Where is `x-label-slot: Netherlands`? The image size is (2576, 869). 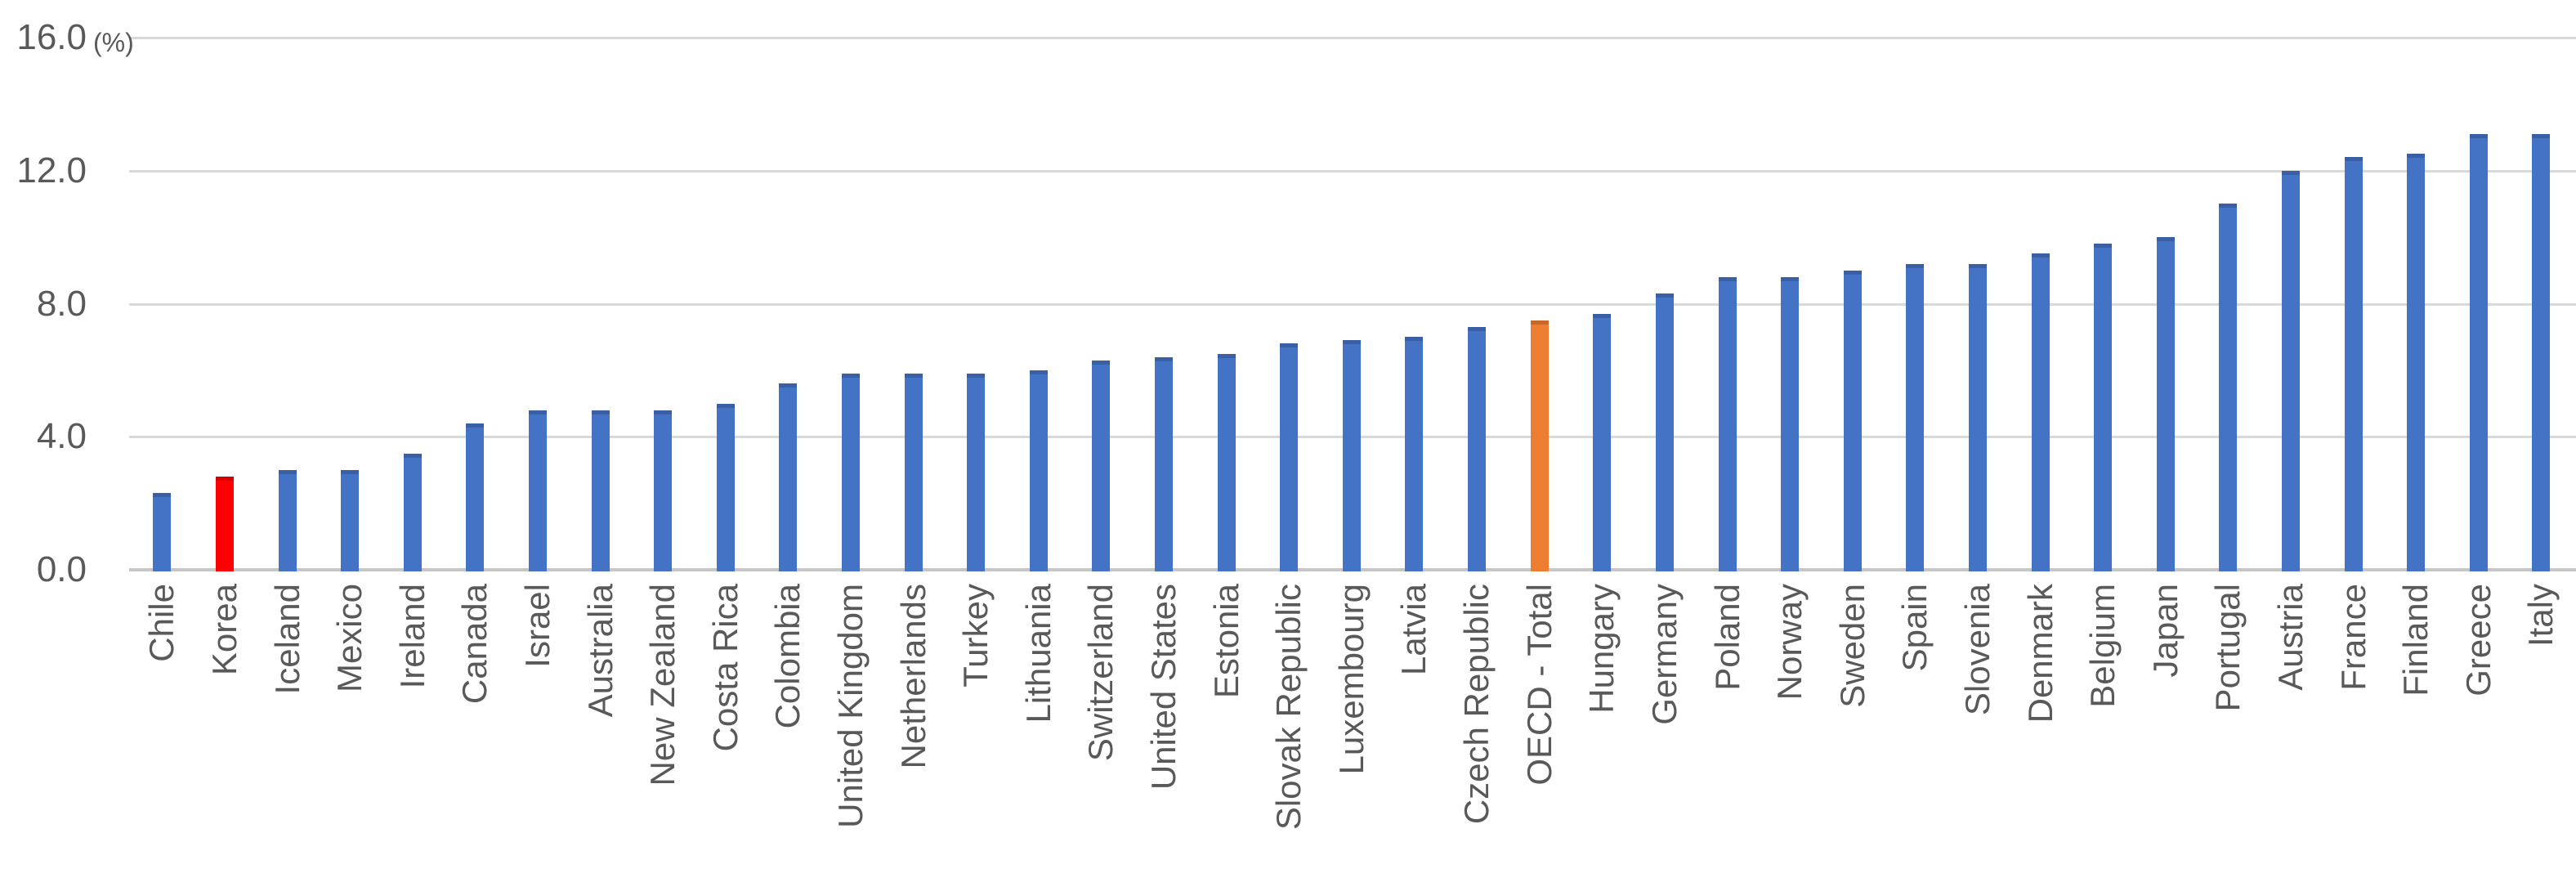
x-label-slot: Netherlands is located at coordinates (913, 725).